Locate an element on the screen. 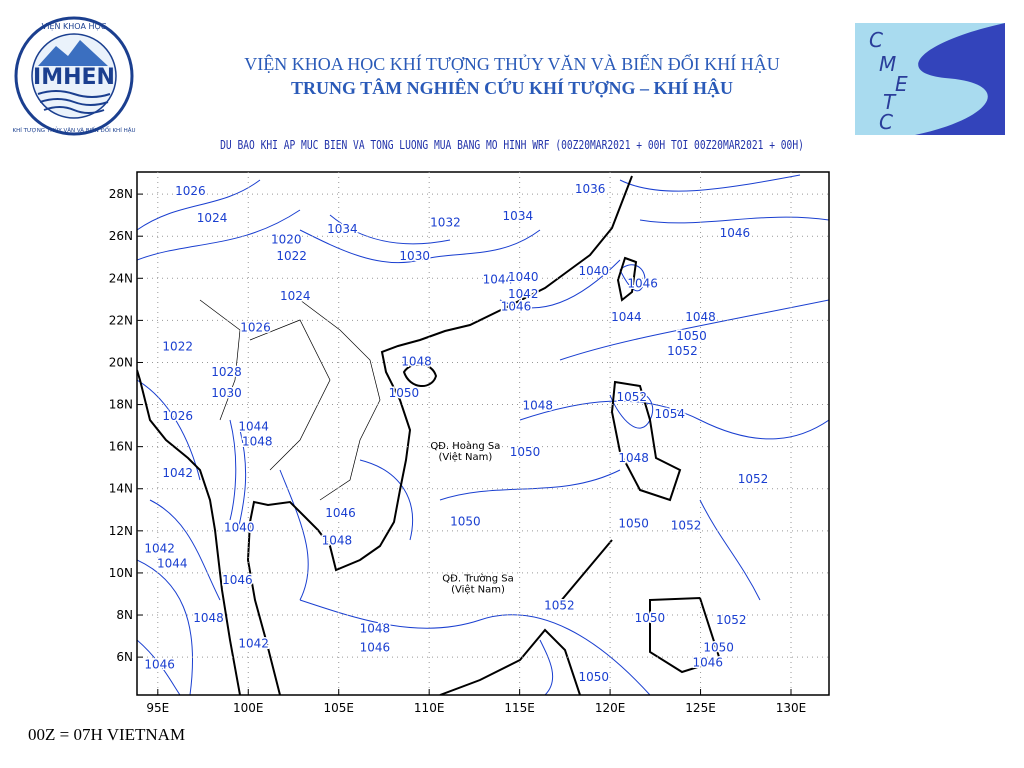 The image size is (1024, 768). y-tick-label: 16N is located at coordinates (121, 447).